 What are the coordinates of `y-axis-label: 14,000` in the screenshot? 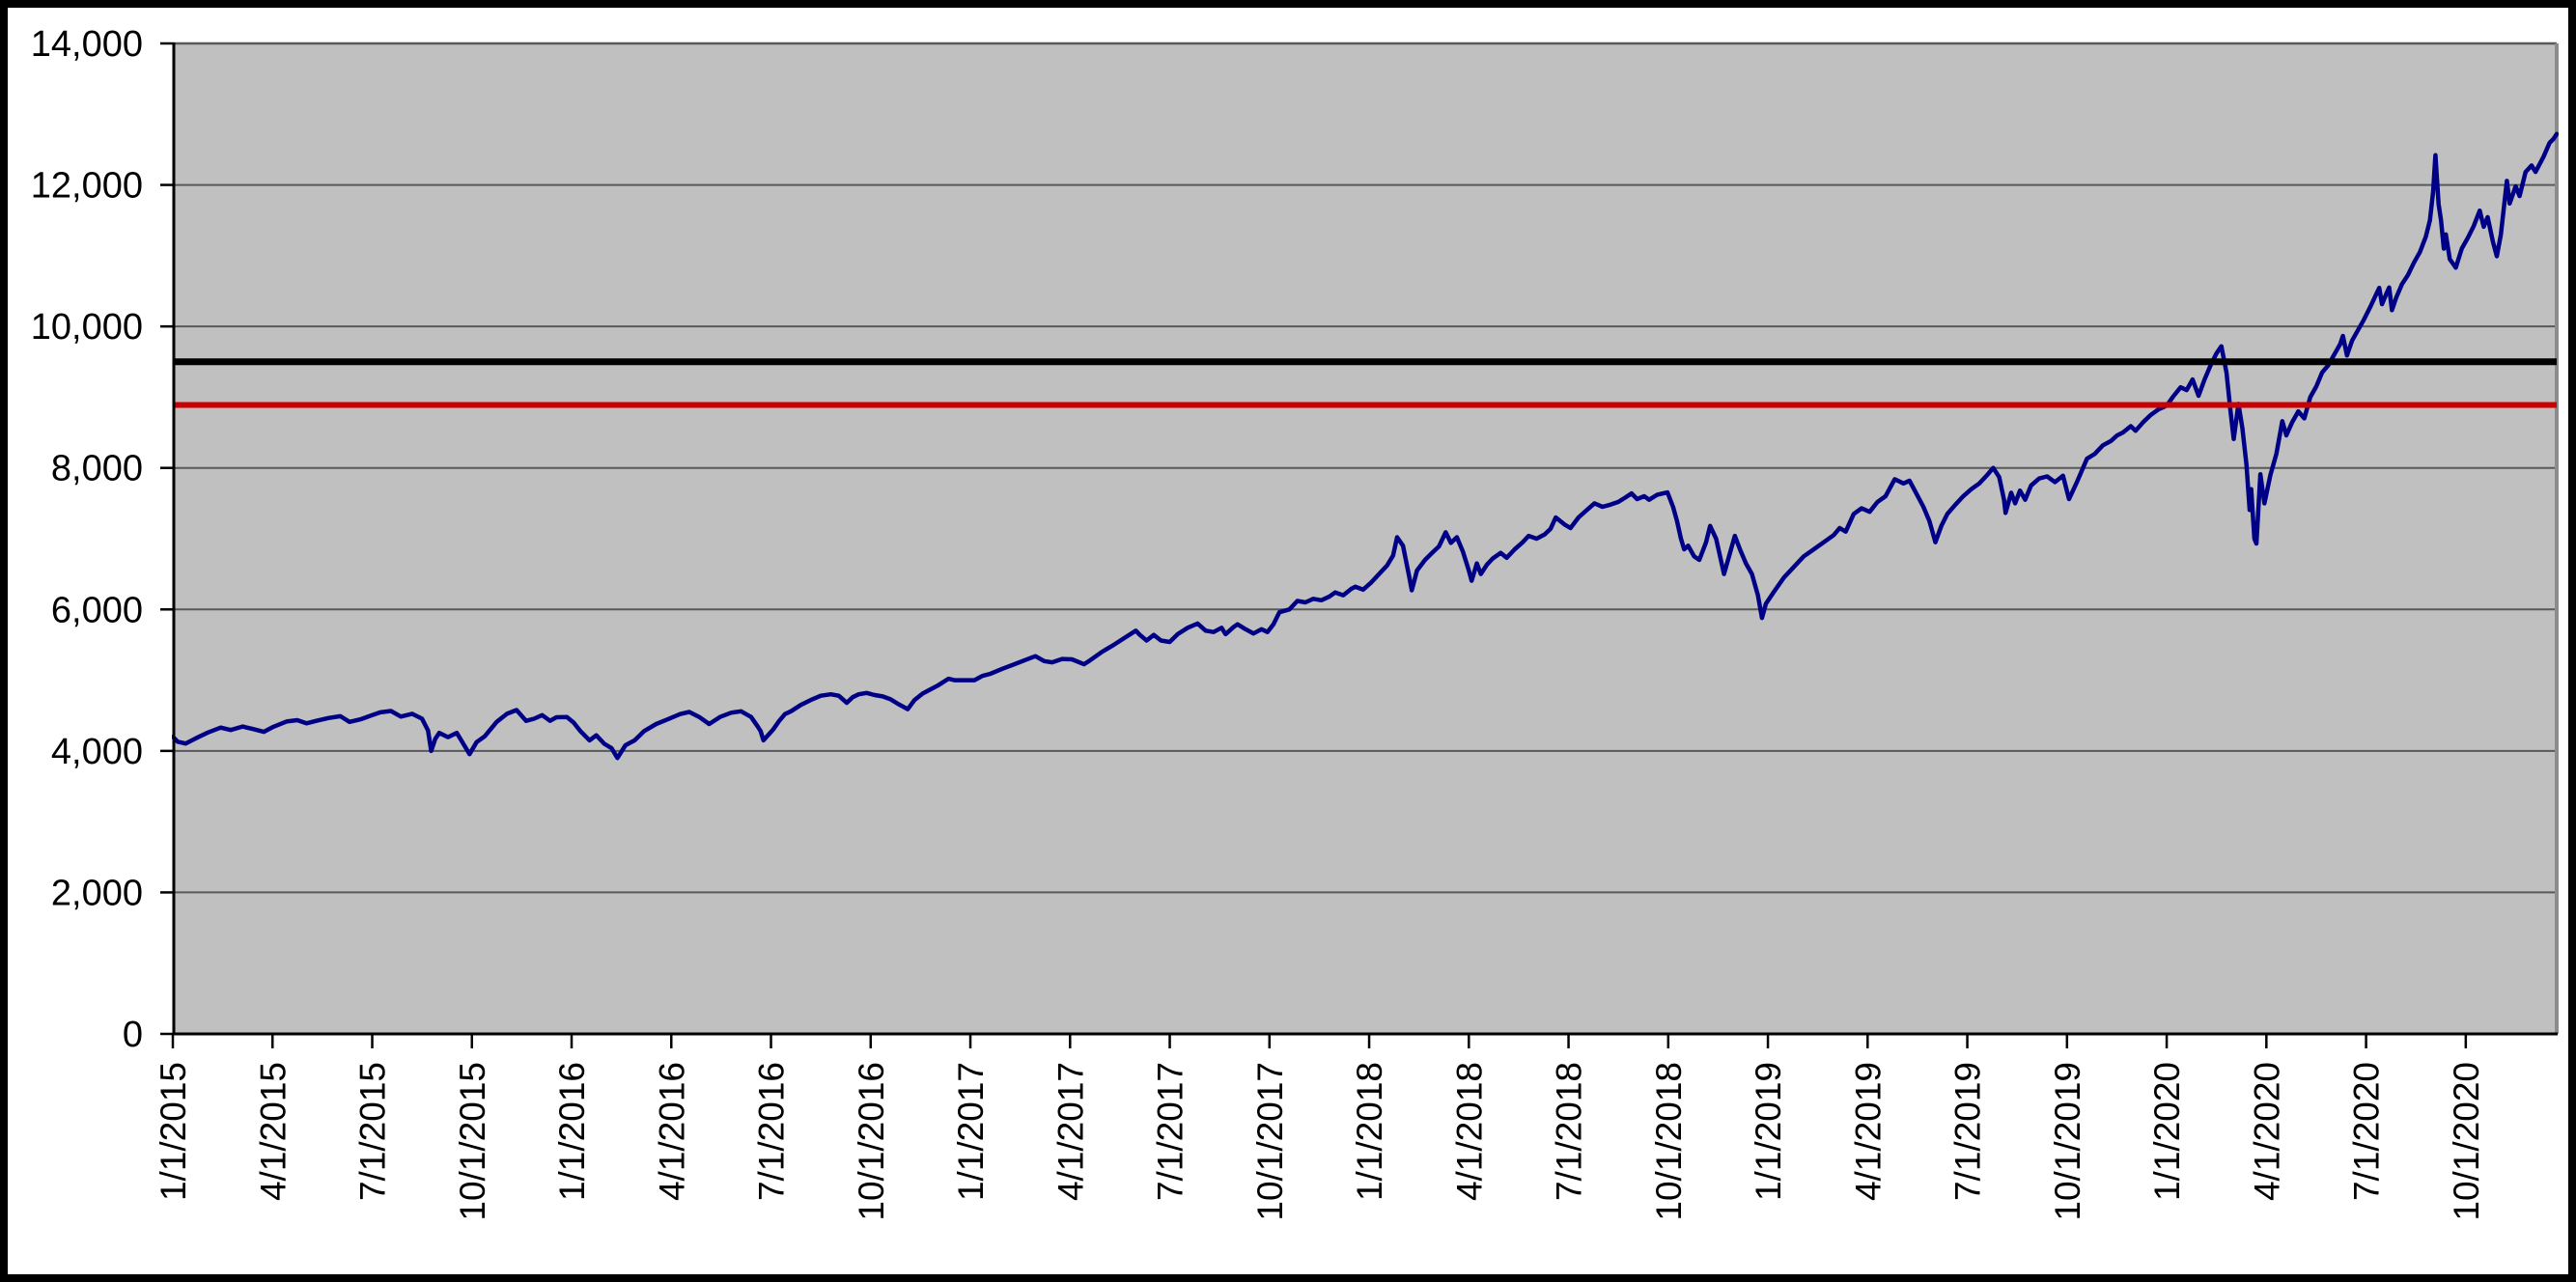 It's located at (87, 45).